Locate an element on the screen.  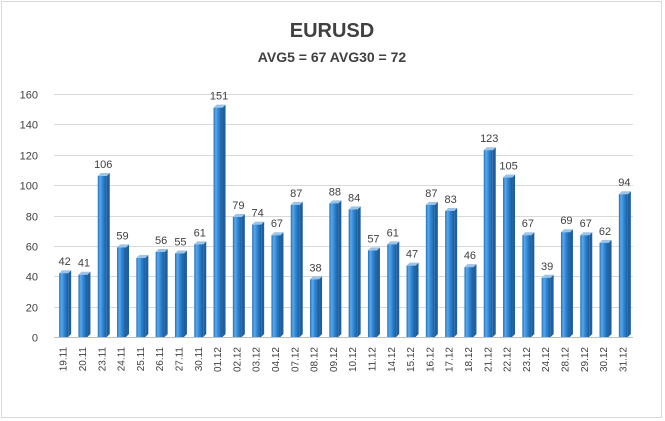
data-label: 41 is located at coordinates (84, 264).